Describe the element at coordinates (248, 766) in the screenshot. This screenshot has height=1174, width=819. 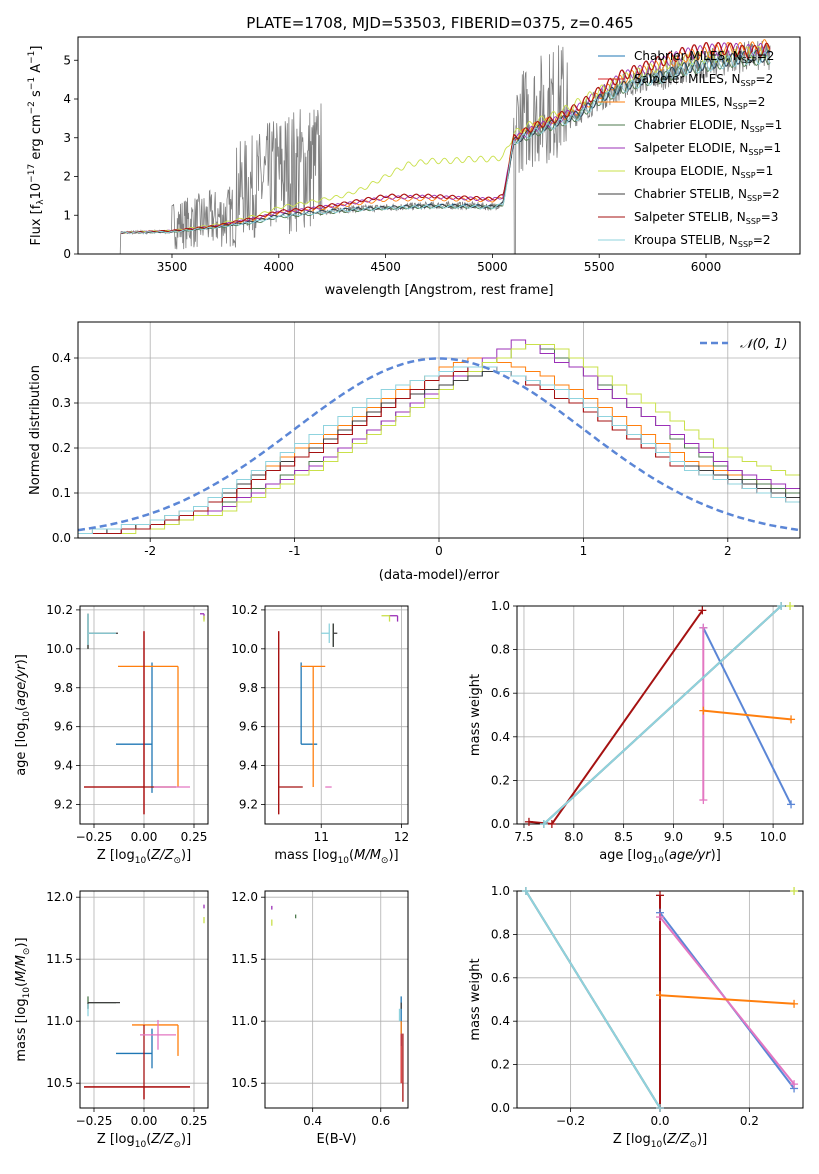
I see `age_vs_mass-ytick-label: 9.4` at that location.